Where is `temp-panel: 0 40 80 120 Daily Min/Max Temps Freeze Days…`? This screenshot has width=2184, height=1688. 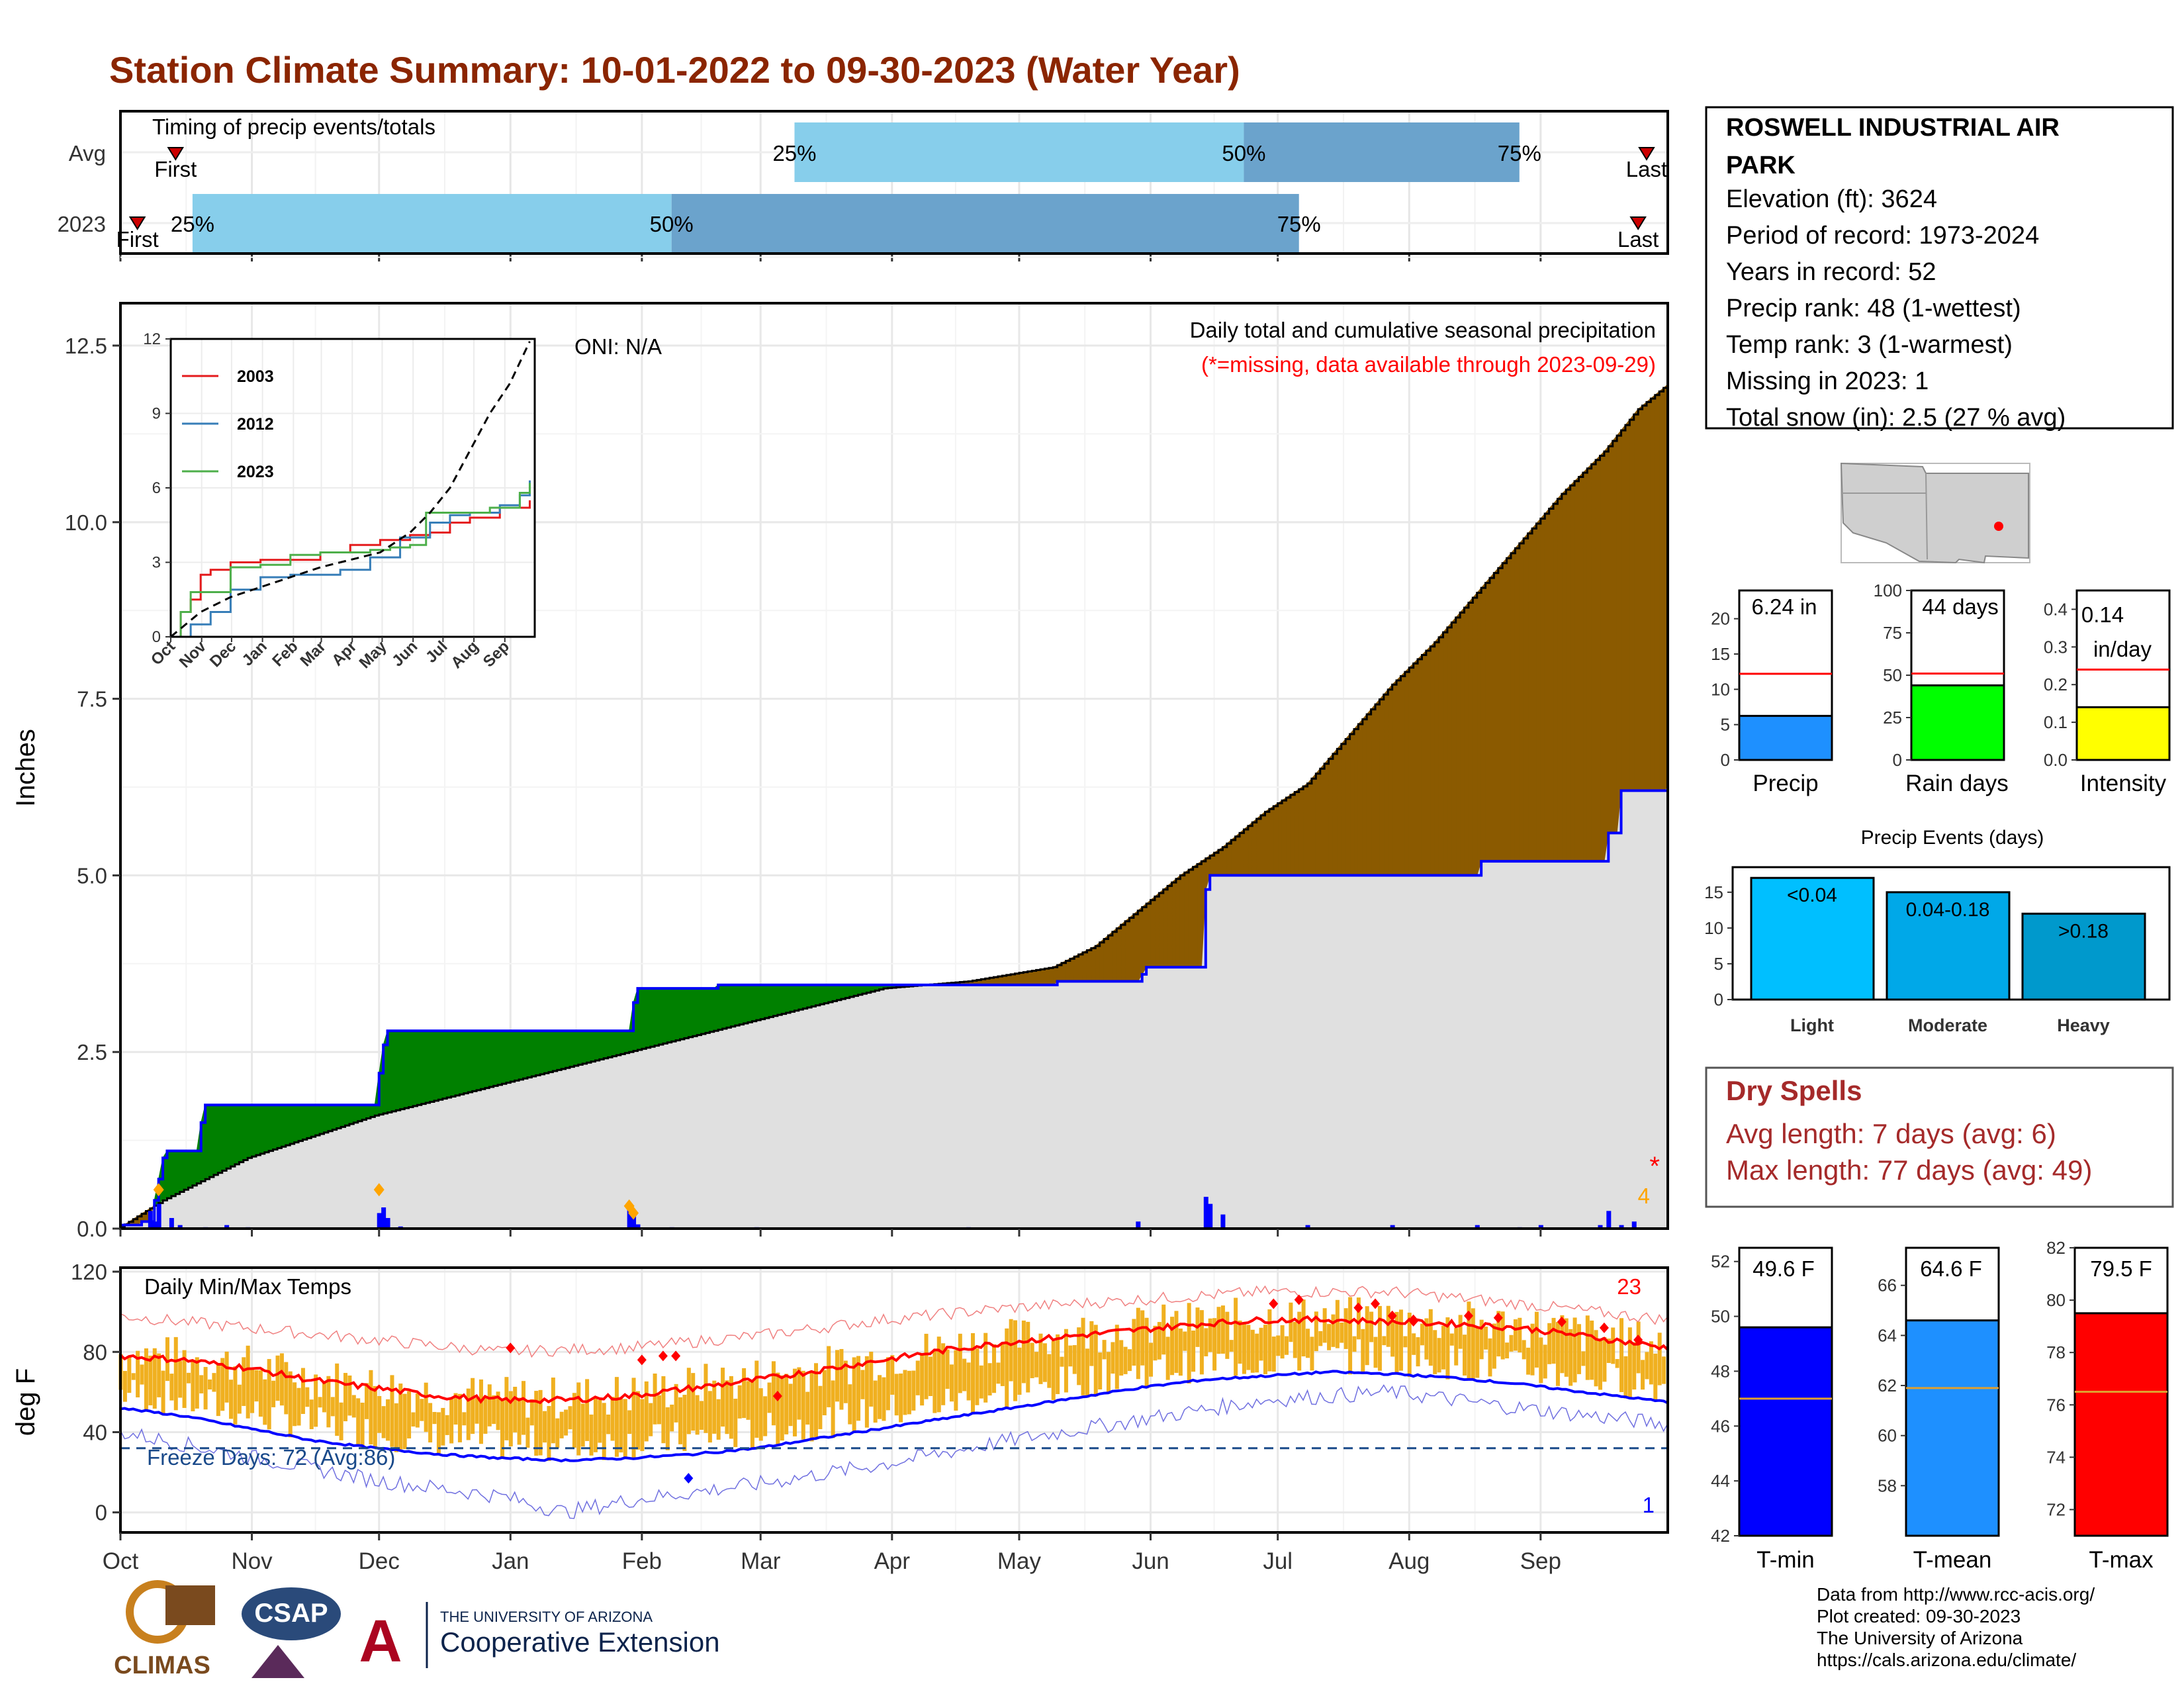
temp-panel: 0 40 80 120 Daily Min/Max Temps Freeze Days… is located at coordinates (840, 1417).